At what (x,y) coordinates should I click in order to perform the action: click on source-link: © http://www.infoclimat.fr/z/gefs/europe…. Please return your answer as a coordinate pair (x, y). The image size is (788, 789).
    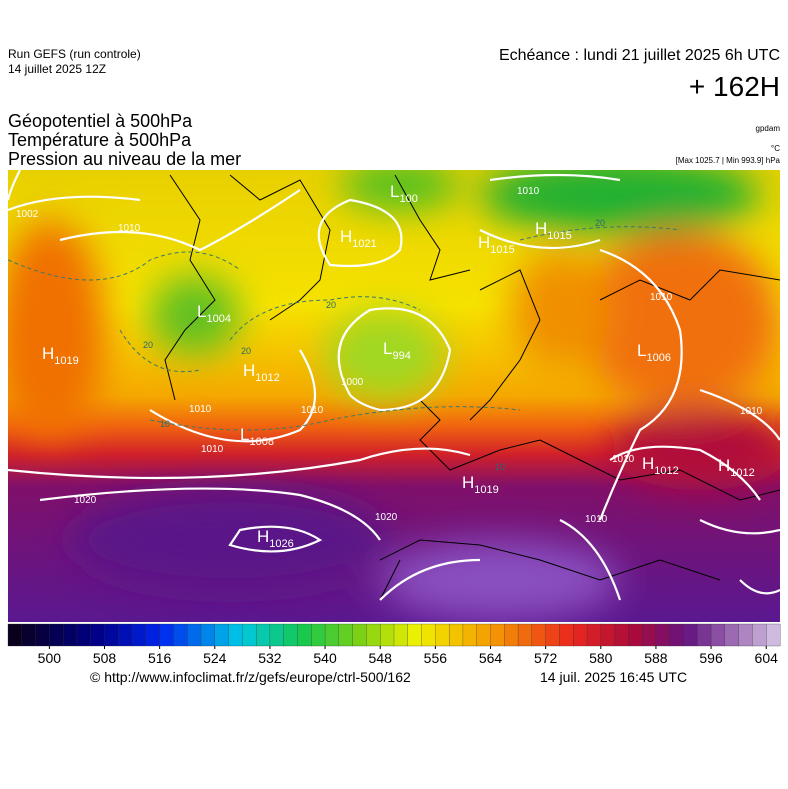
    Looking at the image, I should click on (250, 677).